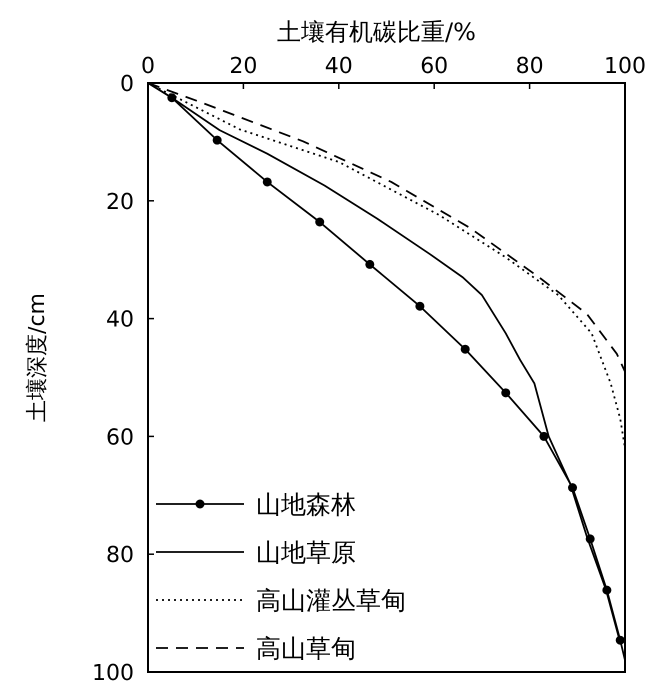 This screenshot has width=653, height=689. What do you see at coordinates (530, 66) in the screenshot?
I see `x-tick-label: 80` at bounding box center [530, 66].